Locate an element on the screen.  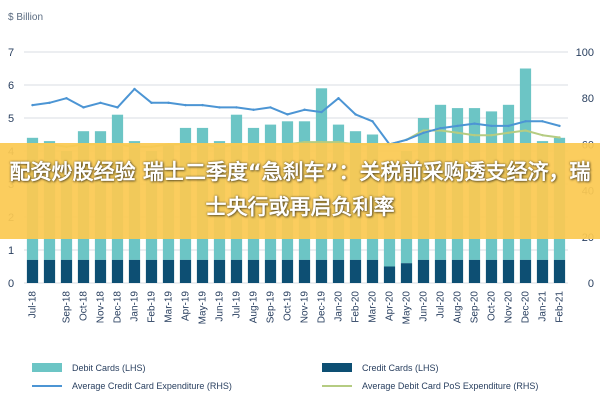
x-axis-tick-label: May-19 is located at coordinates (203, 308).